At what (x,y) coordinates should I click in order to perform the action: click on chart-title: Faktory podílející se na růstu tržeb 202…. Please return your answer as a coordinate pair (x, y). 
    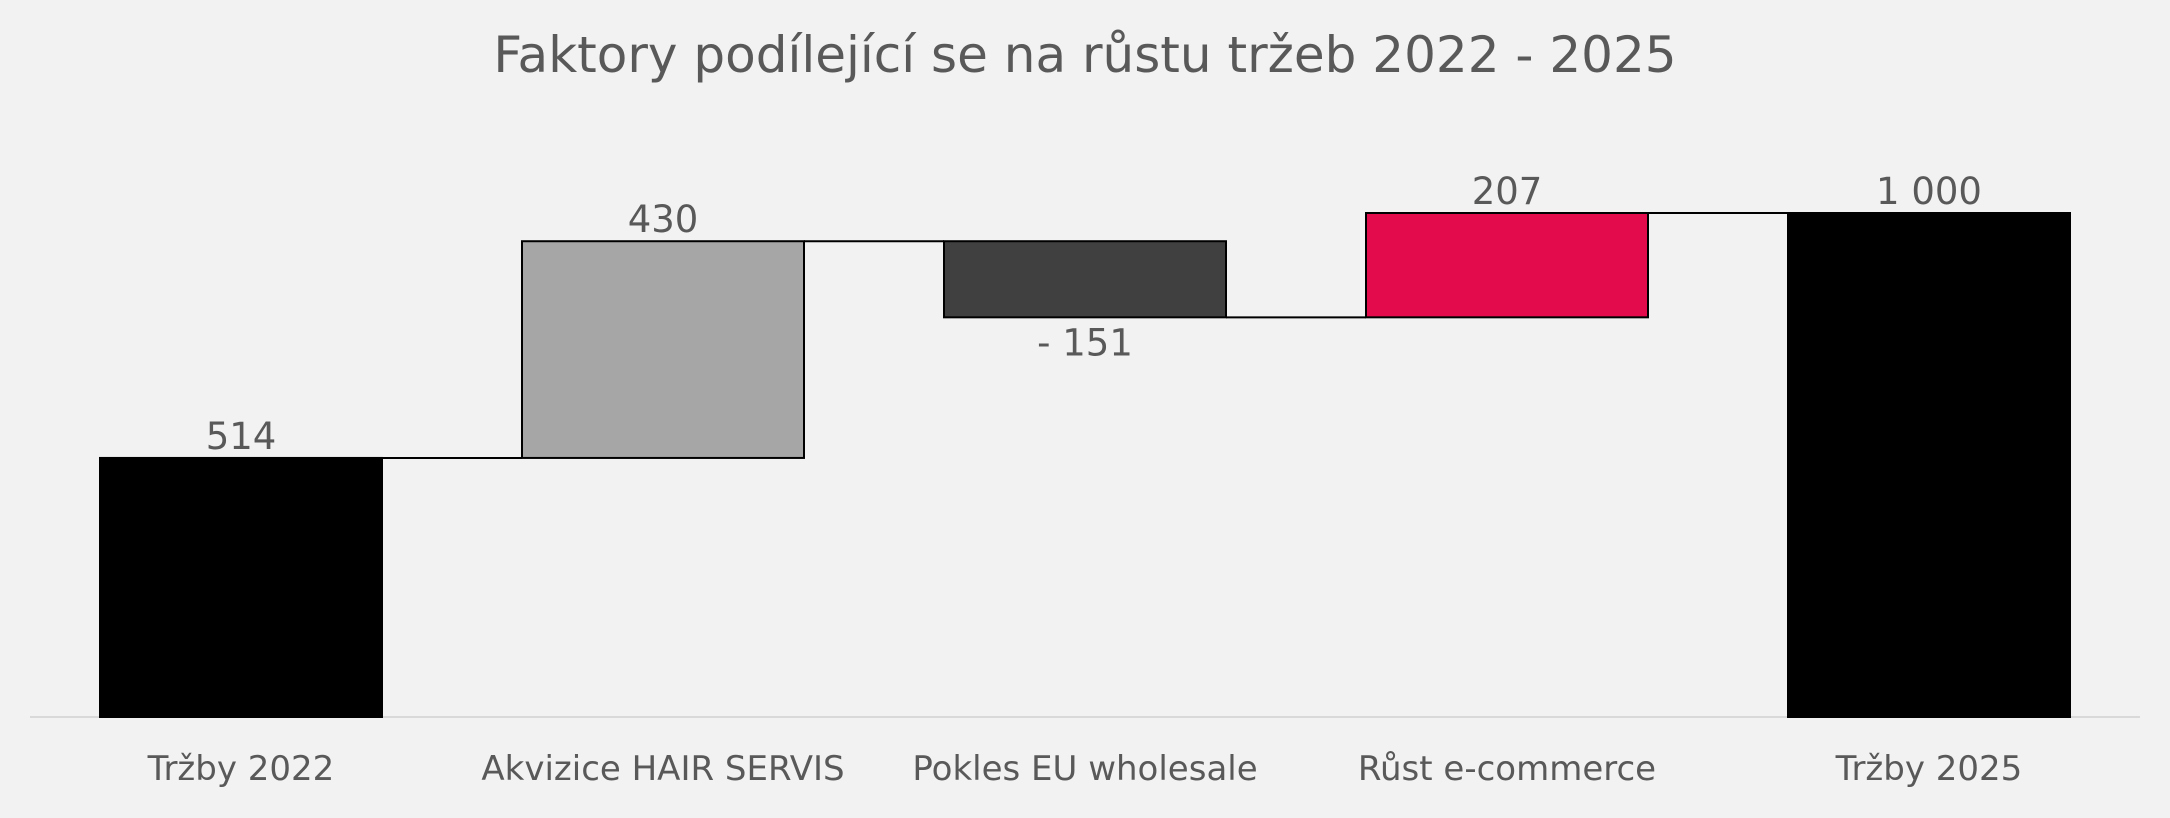
    Looking at the image, I should click on (1084, 55).